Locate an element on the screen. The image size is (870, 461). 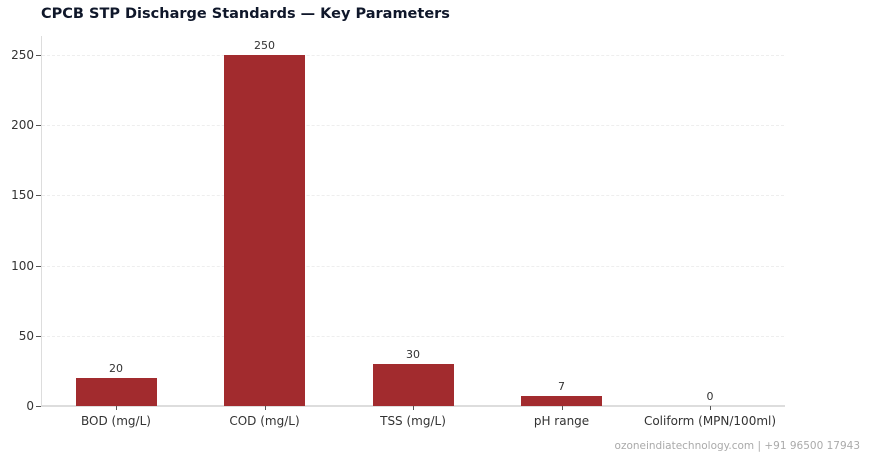
y-tick-label: 50 is located at coordinates (26, 335).